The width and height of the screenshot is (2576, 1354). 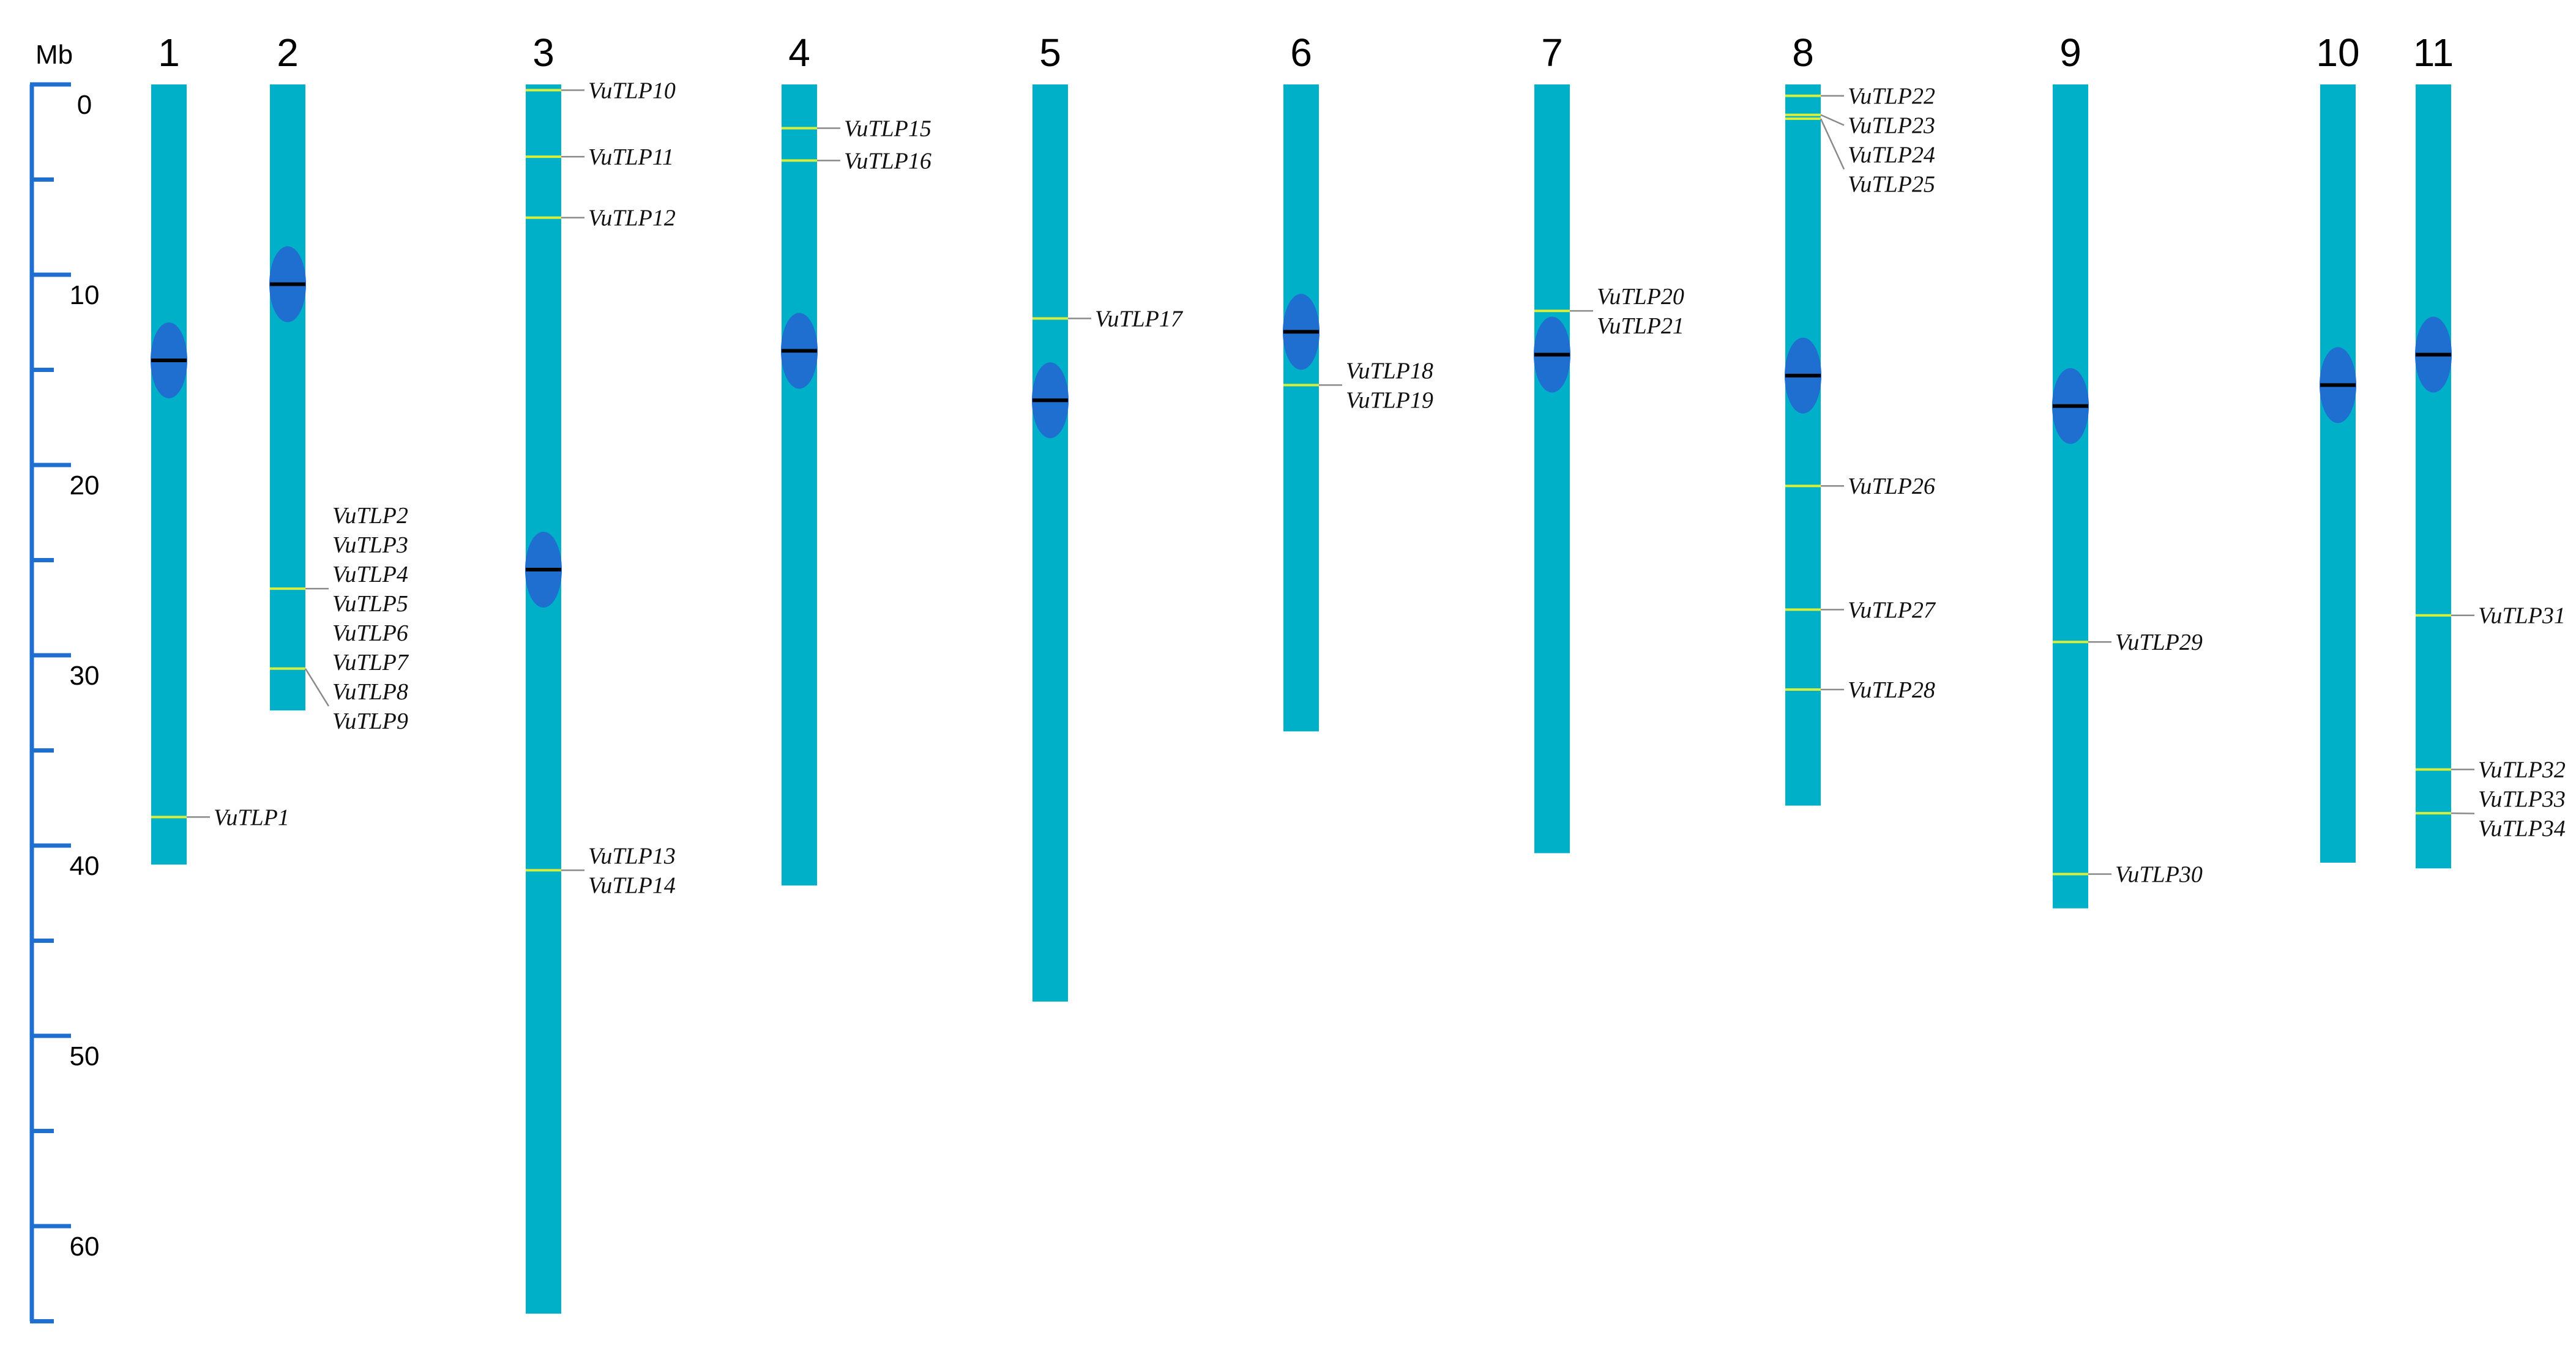 I want to click on gene-label-VuTLP21: VuTLP21, so click(x=1641, y=326).